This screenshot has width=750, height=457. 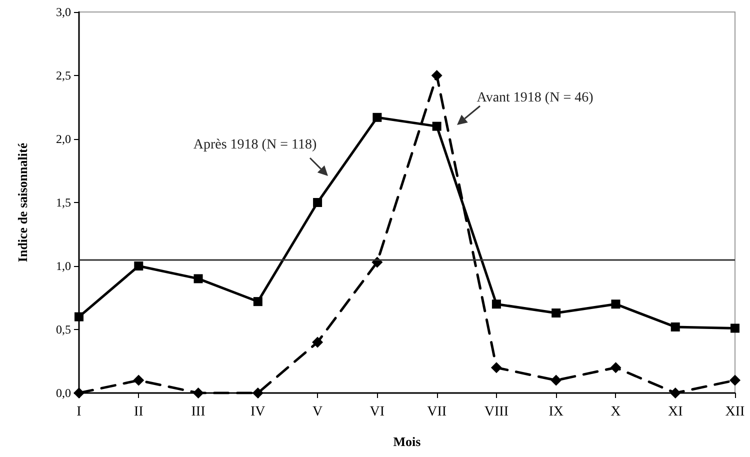 I want to click on y-axis-title: Indice de saisonnalité, so click(x=22, y=202).